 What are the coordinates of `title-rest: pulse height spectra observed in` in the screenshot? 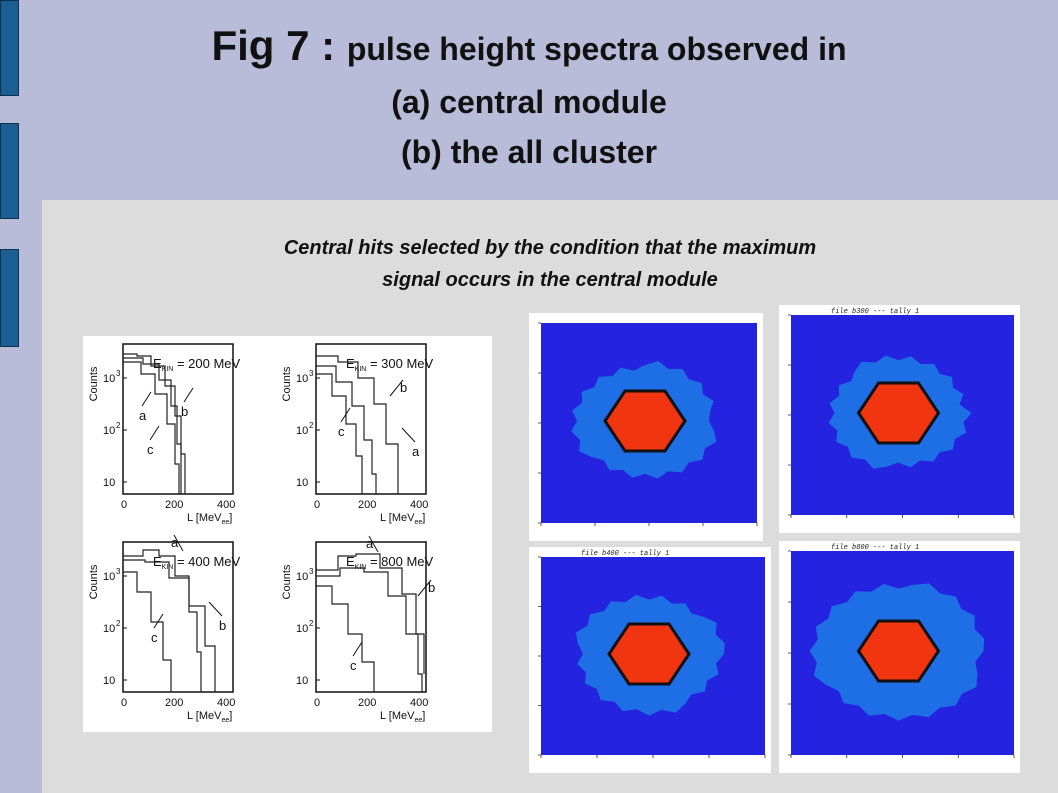 It's located at (596, 49).